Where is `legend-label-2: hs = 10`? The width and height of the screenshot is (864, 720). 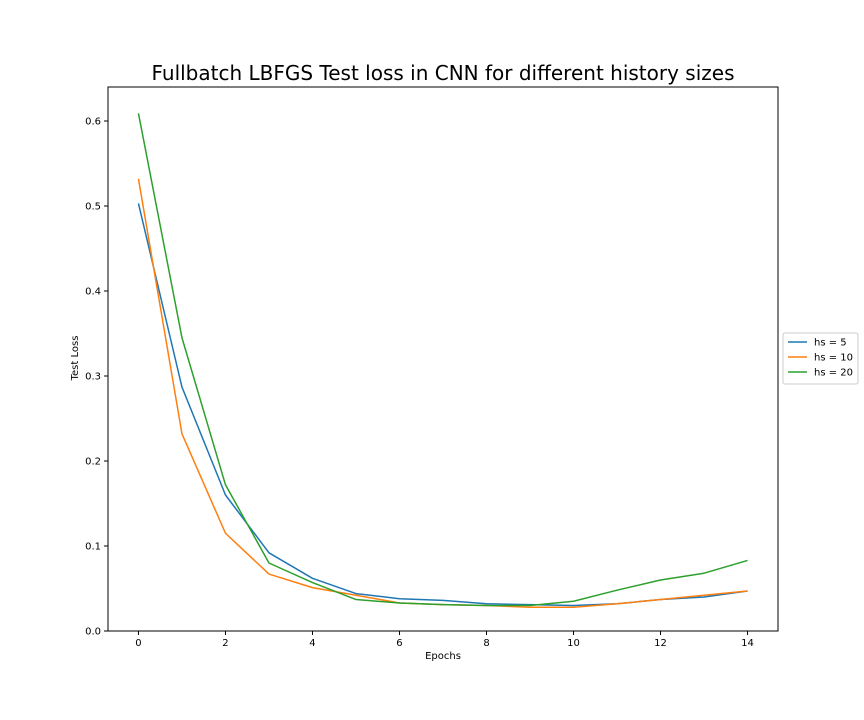
legend-label-2: hs = 10 is located at coordinates (833, 358).